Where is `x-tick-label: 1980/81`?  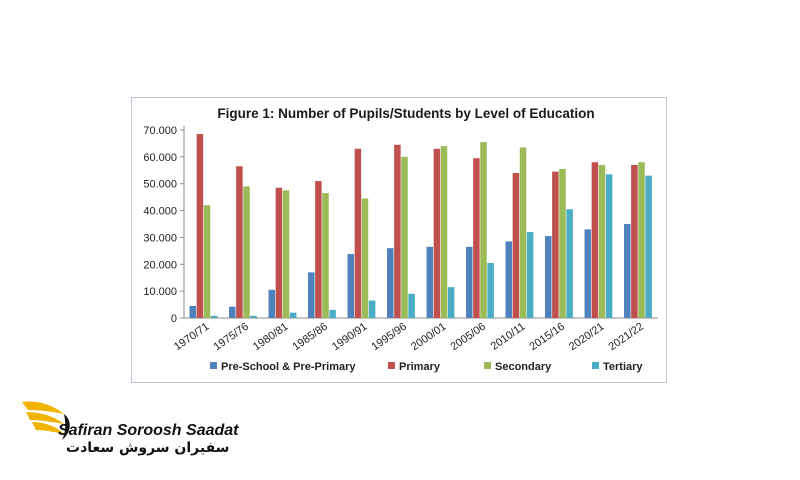 x-tick-label: 1980/81 is located at coordinates (270, 337).